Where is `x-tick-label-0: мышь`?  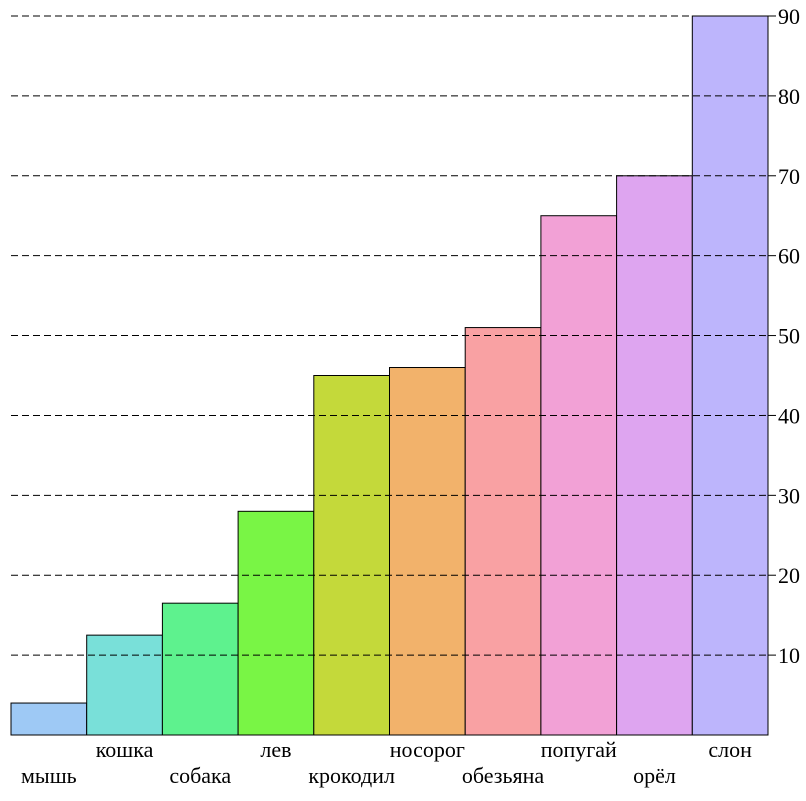
x-tick-label-0: мышь is located at coordinates (49, 775).